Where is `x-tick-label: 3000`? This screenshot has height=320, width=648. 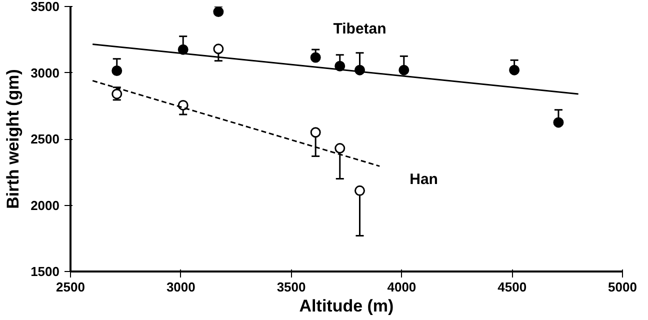
x-tick-label: 3000 is located at coordinates (181, 287).